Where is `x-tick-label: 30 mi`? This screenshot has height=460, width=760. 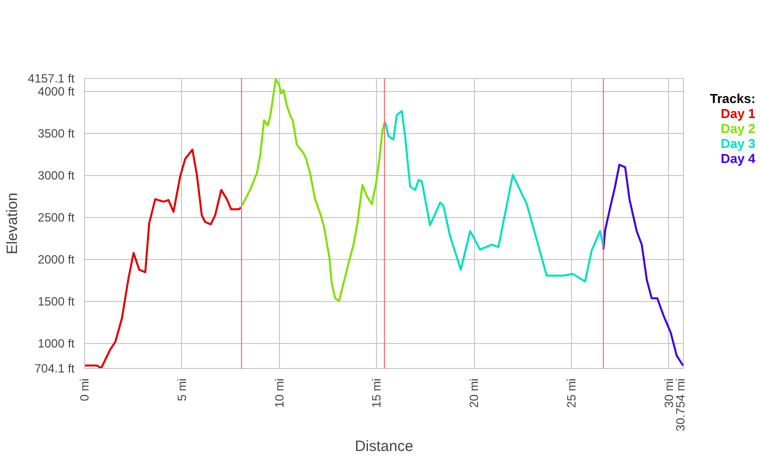
x-tick-label: 30 mi is located at coordinates (669, 393).